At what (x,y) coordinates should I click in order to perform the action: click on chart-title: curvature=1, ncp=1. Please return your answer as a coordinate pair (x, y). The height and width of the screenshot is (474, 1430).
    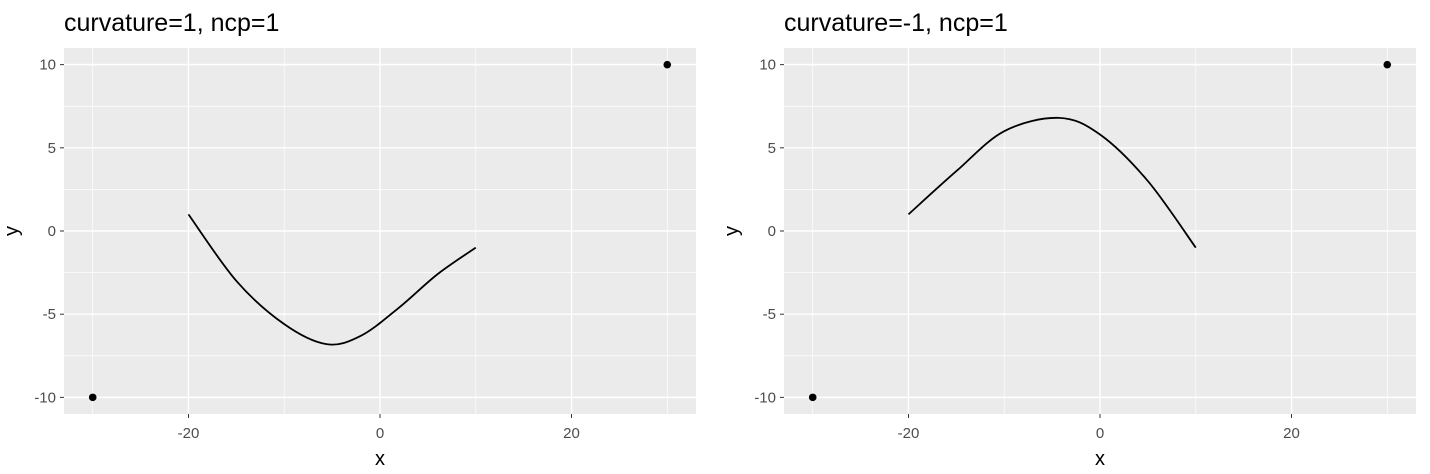
    Looking at the image, I should click on (171, 23).